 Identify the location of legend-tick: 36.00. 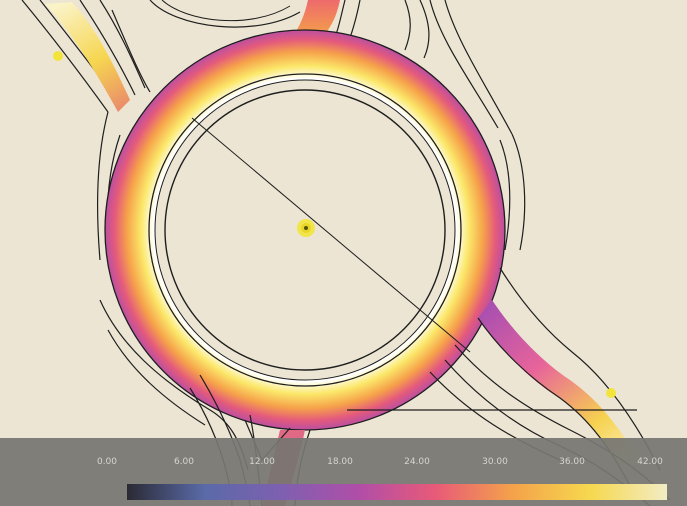
(572, 462).